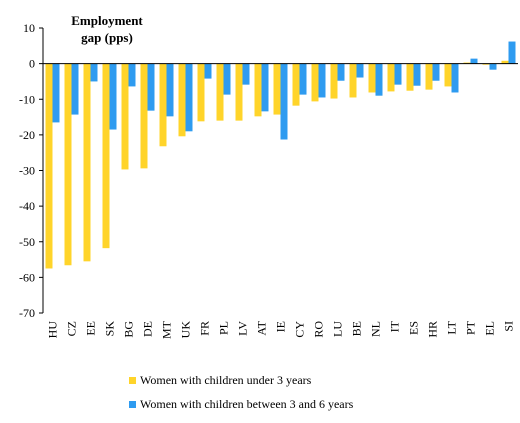  I want to click on x-tick-label: IT, so click(395, 326).